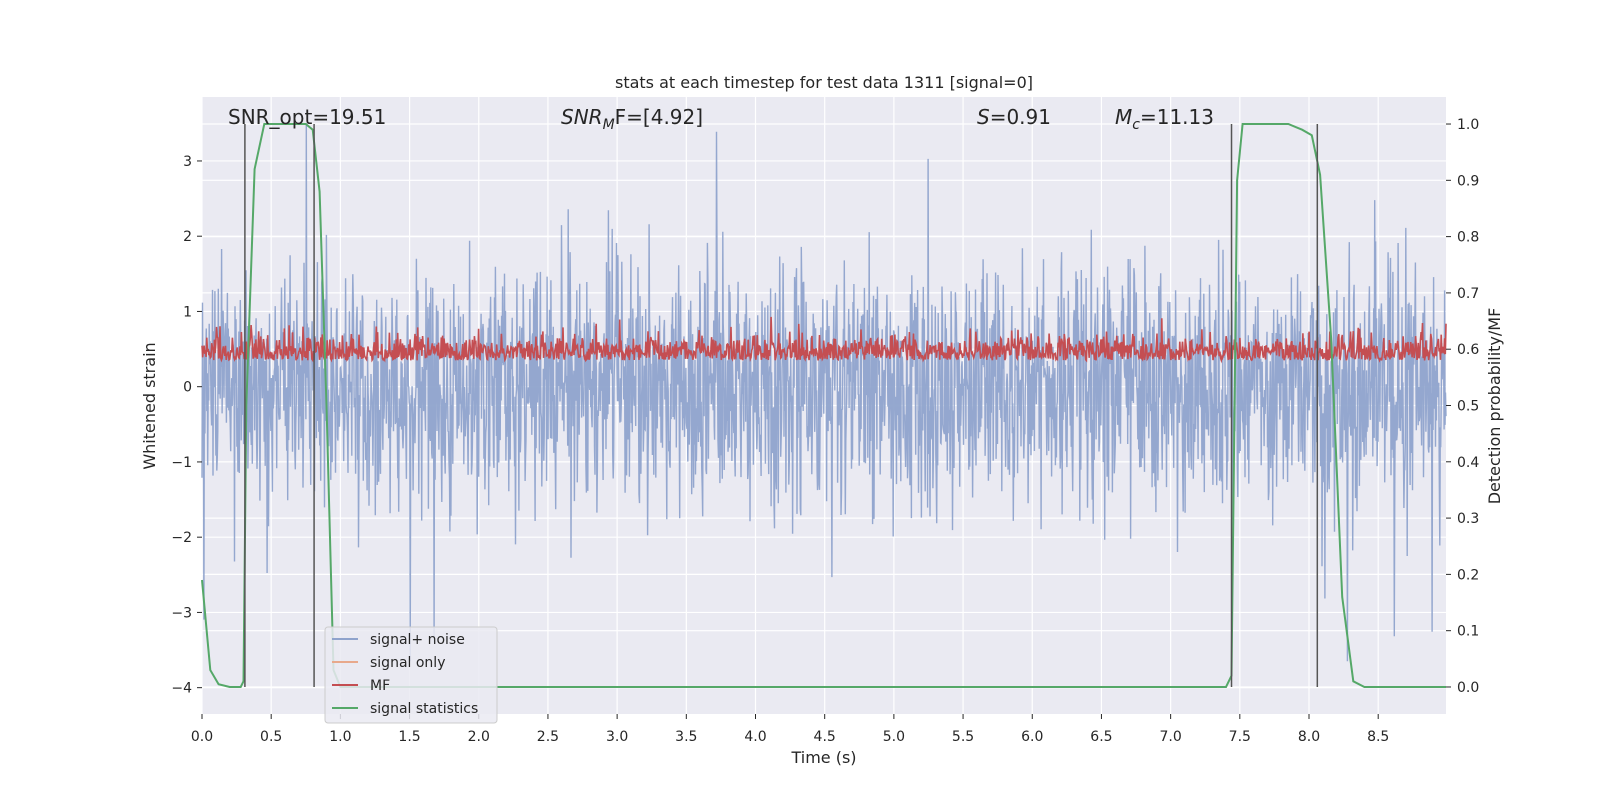 The height and width of the screenshot is (800, 1600). Describe the element at coordinates (340, 737) in the screenshot. I see `x-tick-label: 1.0` at that location.